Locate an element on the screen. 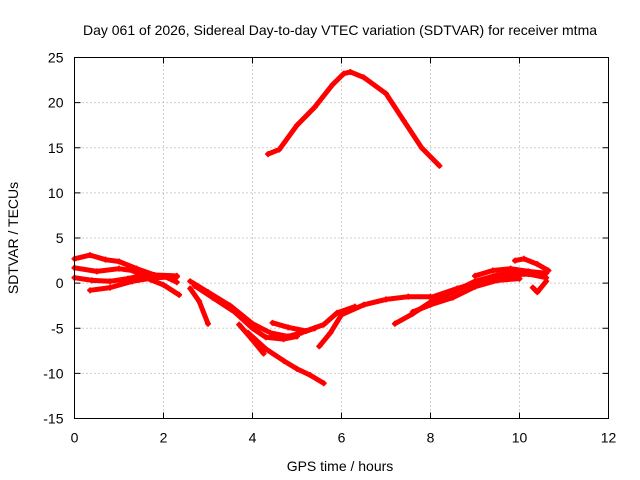 This screenshot has height=480, width=640. series-rise-b is located at coordinates (466, 295).